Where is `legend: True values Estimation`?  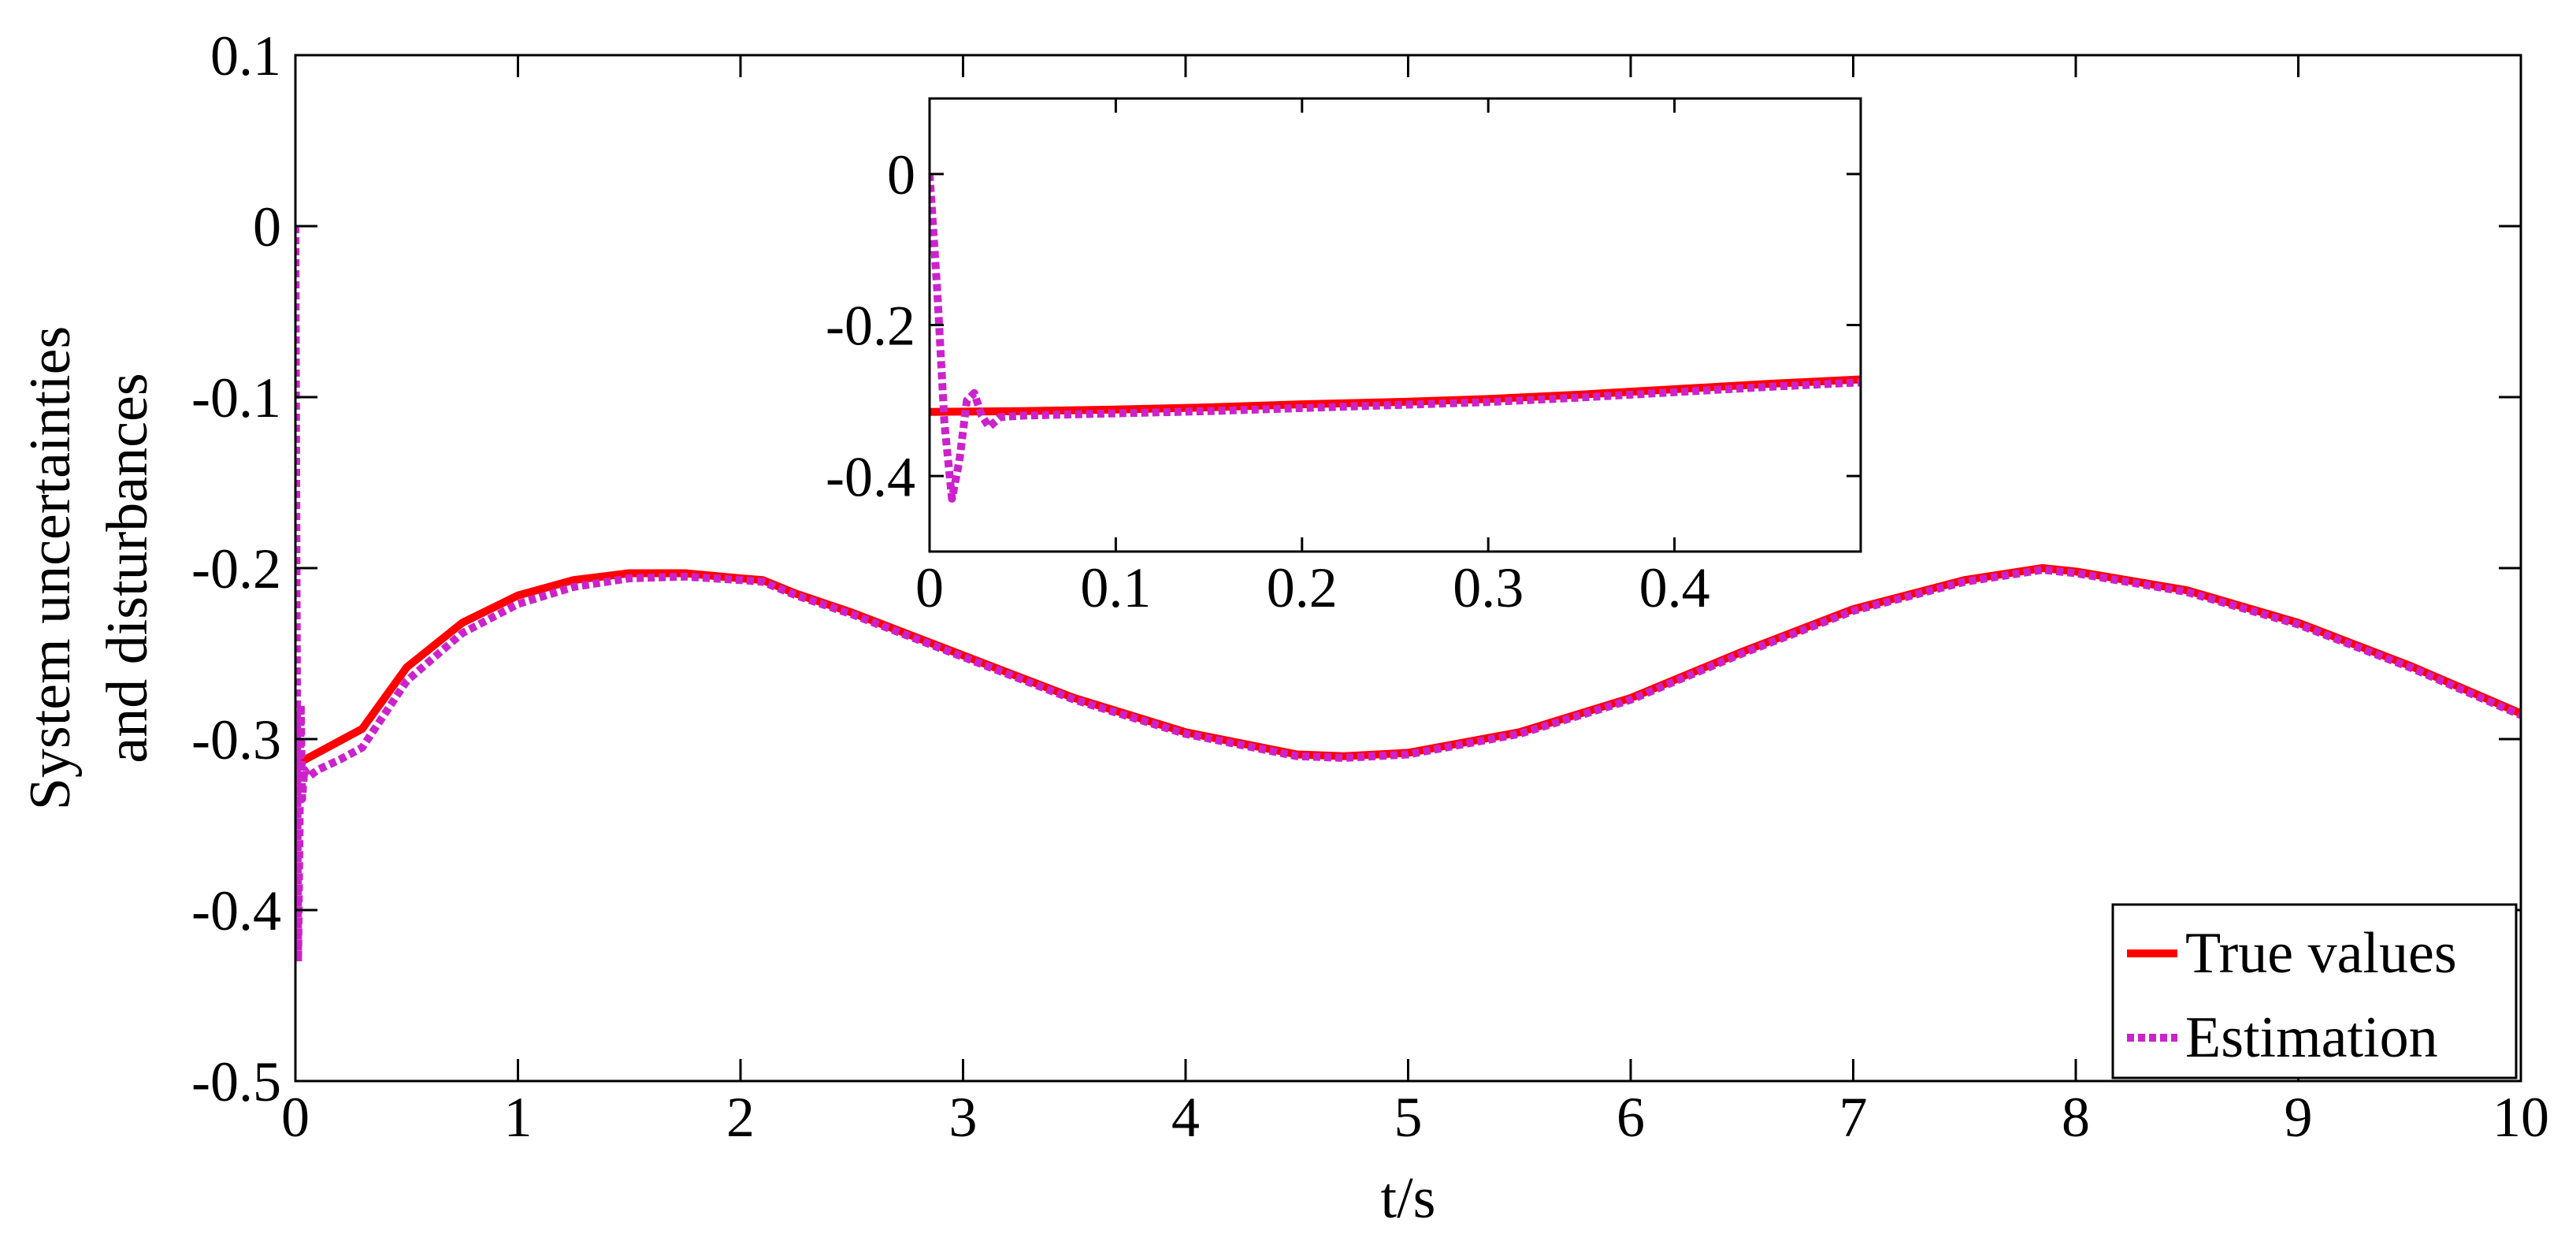 legend: True values Estimation is located at coordinates (2314, 991).